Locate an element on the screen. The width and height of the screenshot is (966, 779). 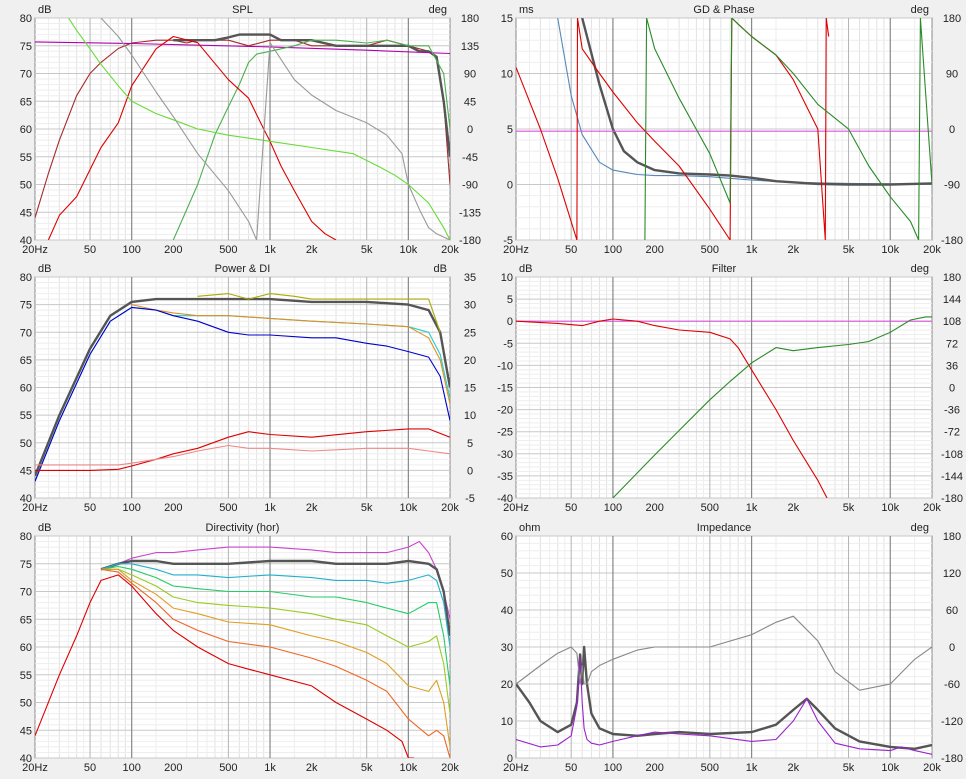
left-unit-label: ms is located at coordinates (526, 10).